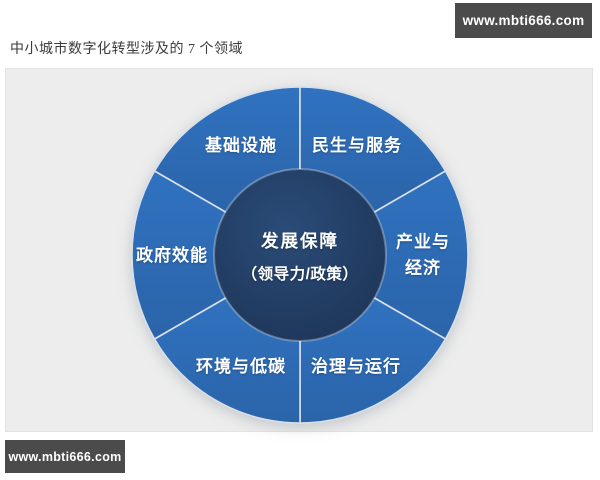  I want to click on segment-label-industry-economy-line2: 经济, so click(423, 268).